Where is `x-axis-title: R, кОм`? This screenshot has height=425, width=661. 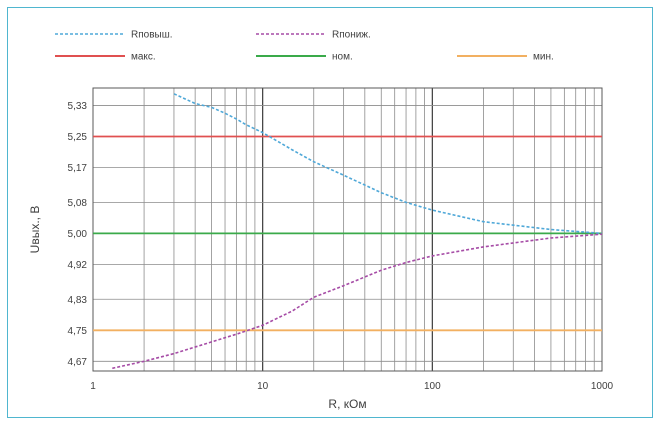 x-axis-title: R, кОм is located at coordinates (347, 404).